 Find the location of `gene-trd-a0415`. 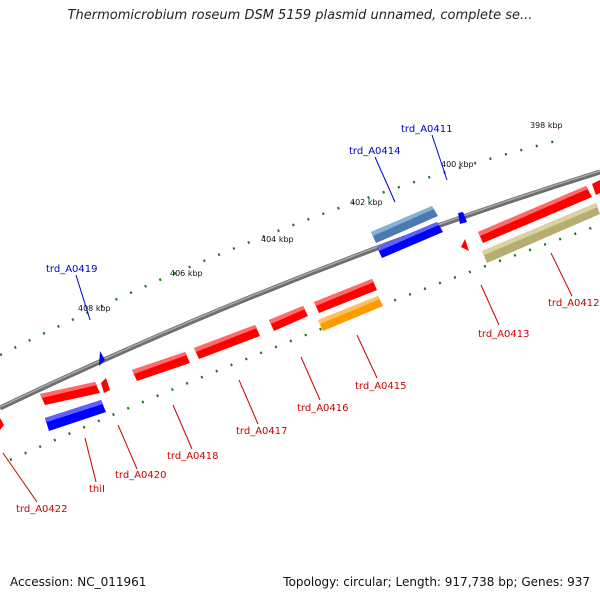

gene-trd-a0415 is located at coordinates (350, 313).